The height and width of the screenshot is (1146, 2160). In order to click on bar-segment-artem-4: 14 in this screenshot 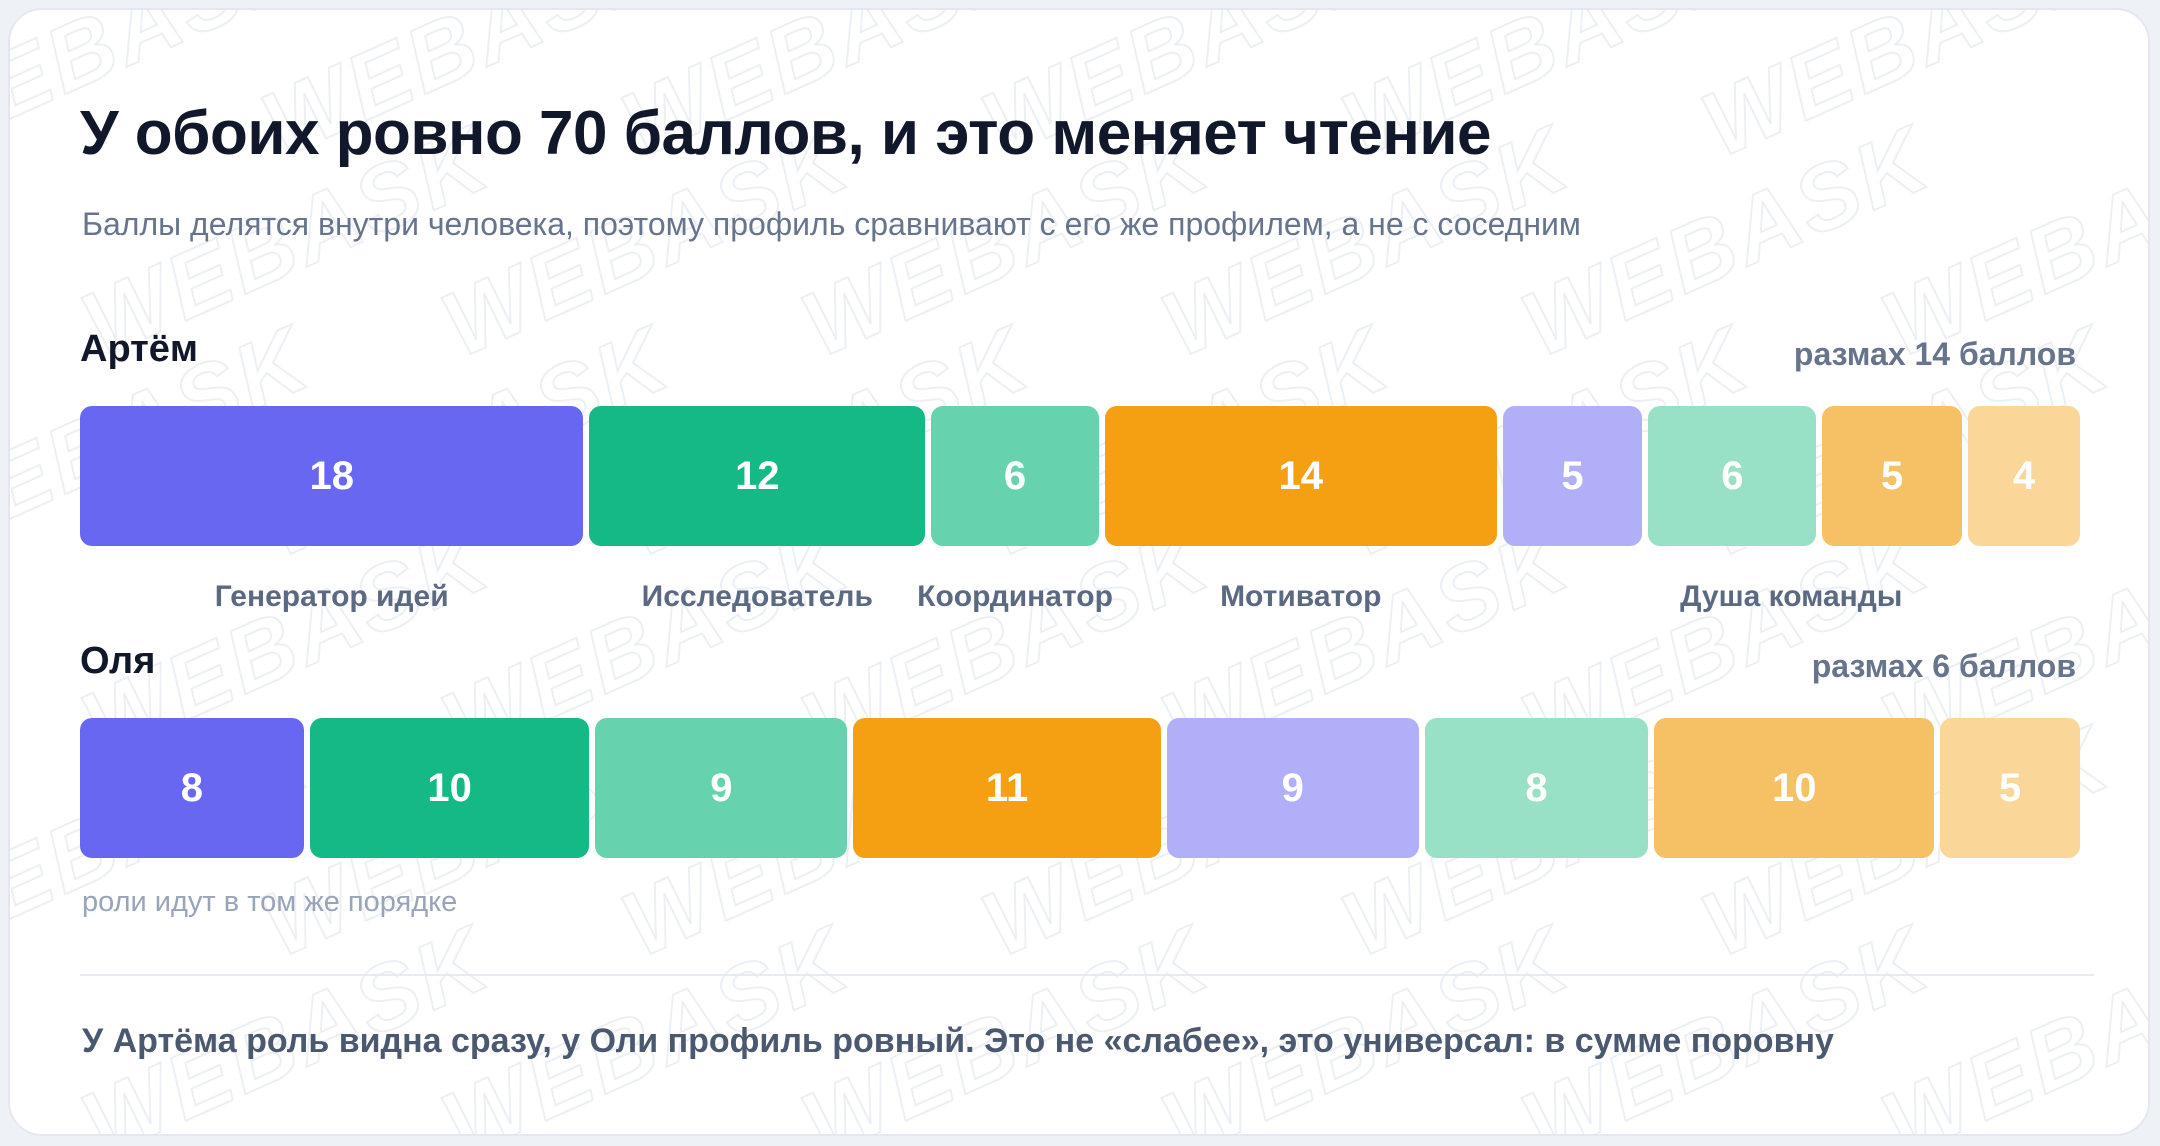, I will do `click(1300, 476)`.